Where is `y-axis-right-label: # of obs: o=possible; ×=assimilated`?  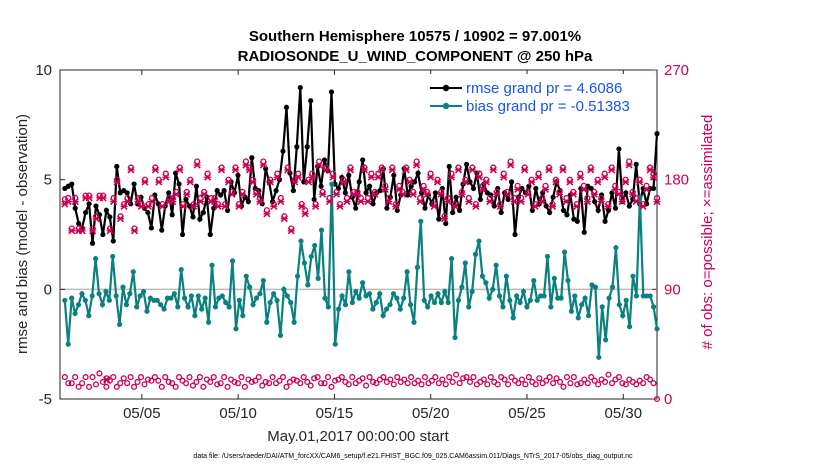
y-axis-right-label: # of obs: o=possible; ×=assimilated is located at coordinates (707, 232).